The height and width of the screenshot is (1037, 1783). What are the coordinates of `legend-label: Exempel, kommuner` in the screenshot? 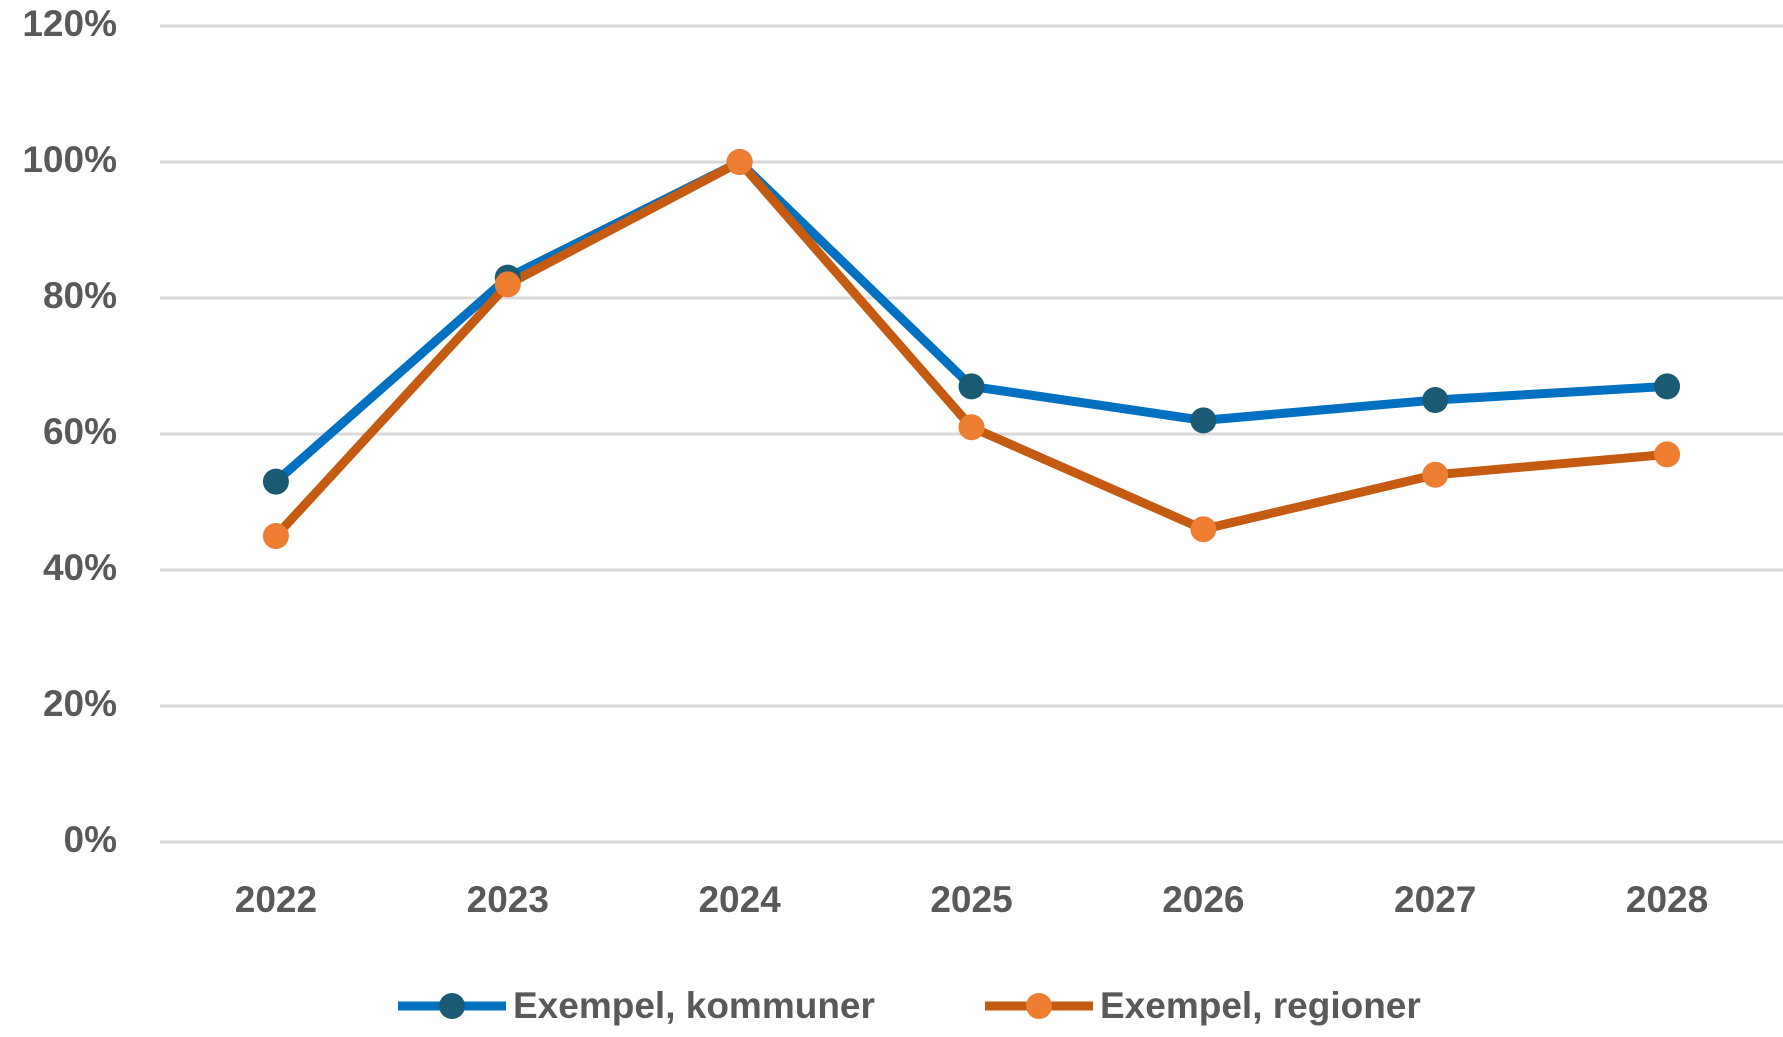 It's located at (694, 1005).